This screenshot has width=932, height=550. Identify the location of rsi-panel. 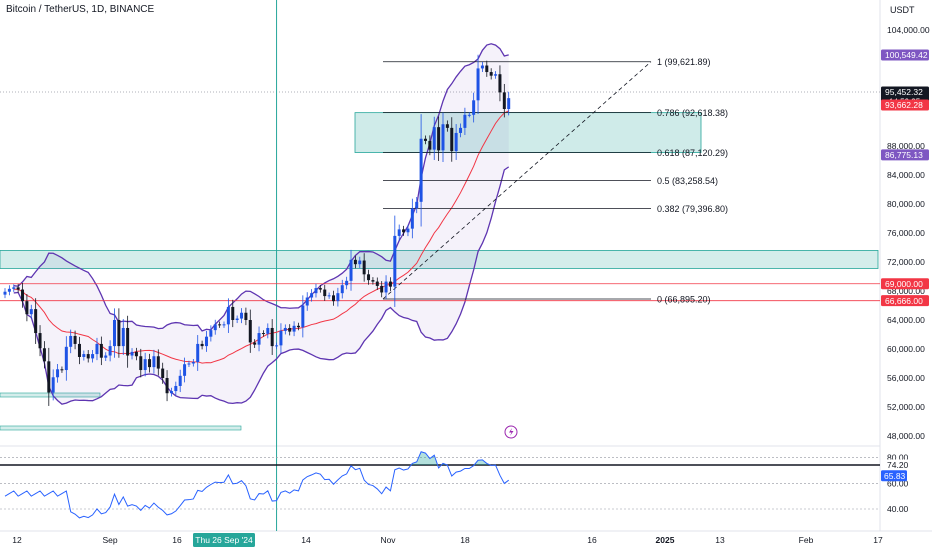
(440, 485).